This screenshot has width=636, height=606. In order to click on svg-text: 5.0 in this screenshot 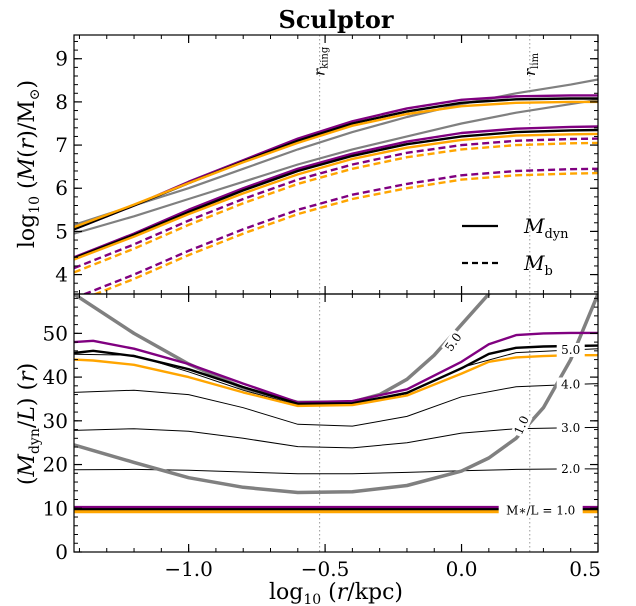, I will do `click(453, 342)`.